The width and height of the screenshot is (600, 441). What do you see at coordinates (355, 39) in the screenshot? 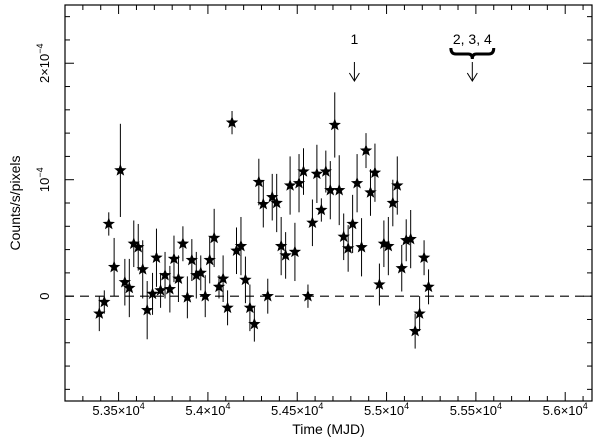
I see `annotation-label: 1` at bounding box center [355, 39].